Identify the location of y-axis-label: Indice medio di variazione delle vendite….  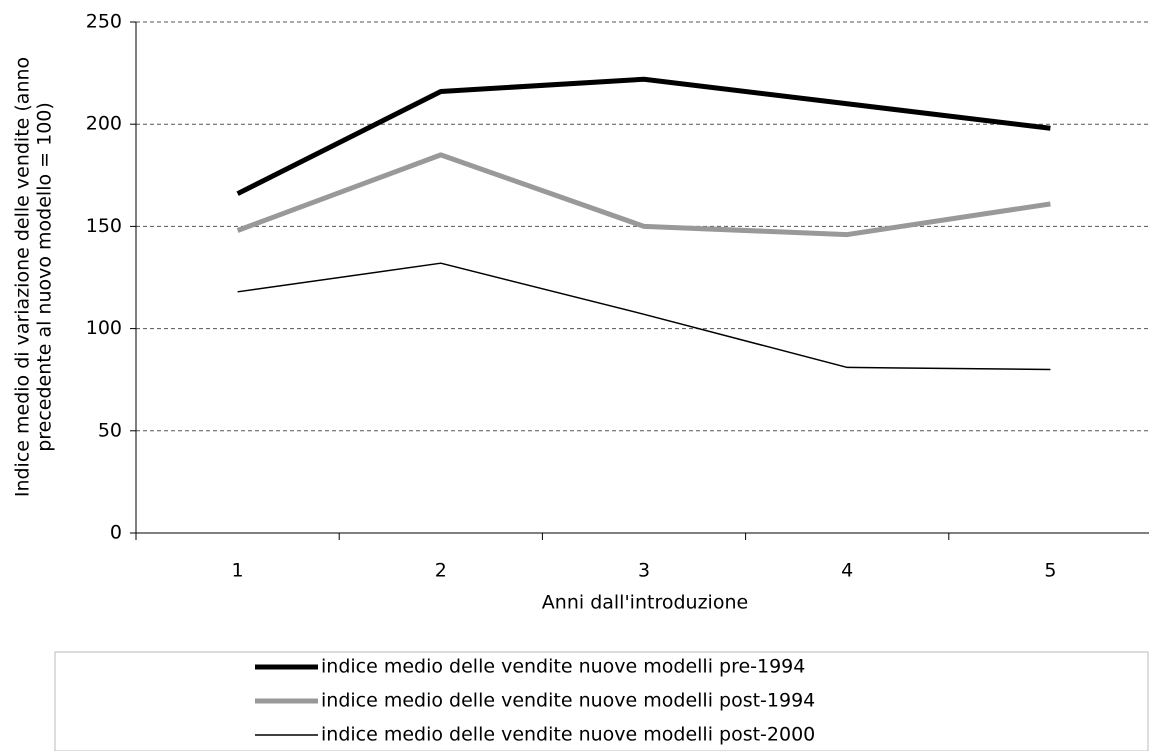
(34, 277).